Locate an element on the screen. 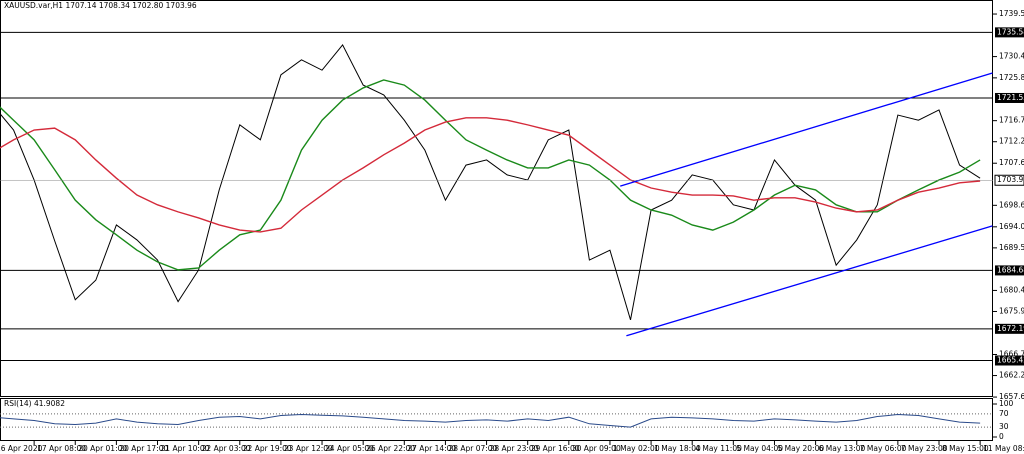  x-tick-label: 4 May 11:00 is located at coordinates (718, 448).